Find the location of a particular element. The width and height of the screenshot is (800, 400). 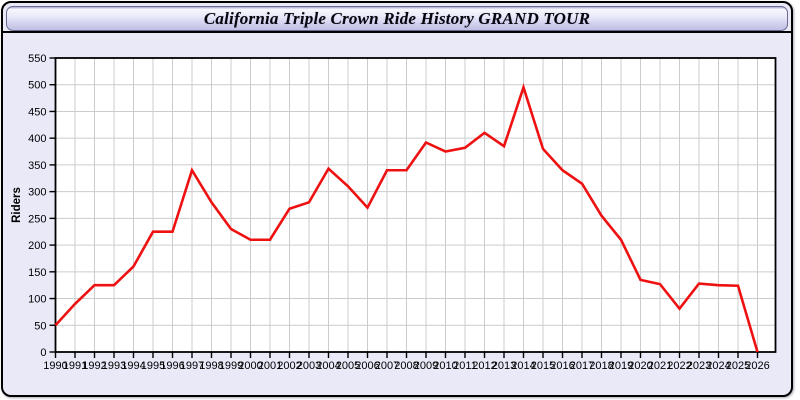

x-tick-label: 2007 is located at coordinates (387, 366).